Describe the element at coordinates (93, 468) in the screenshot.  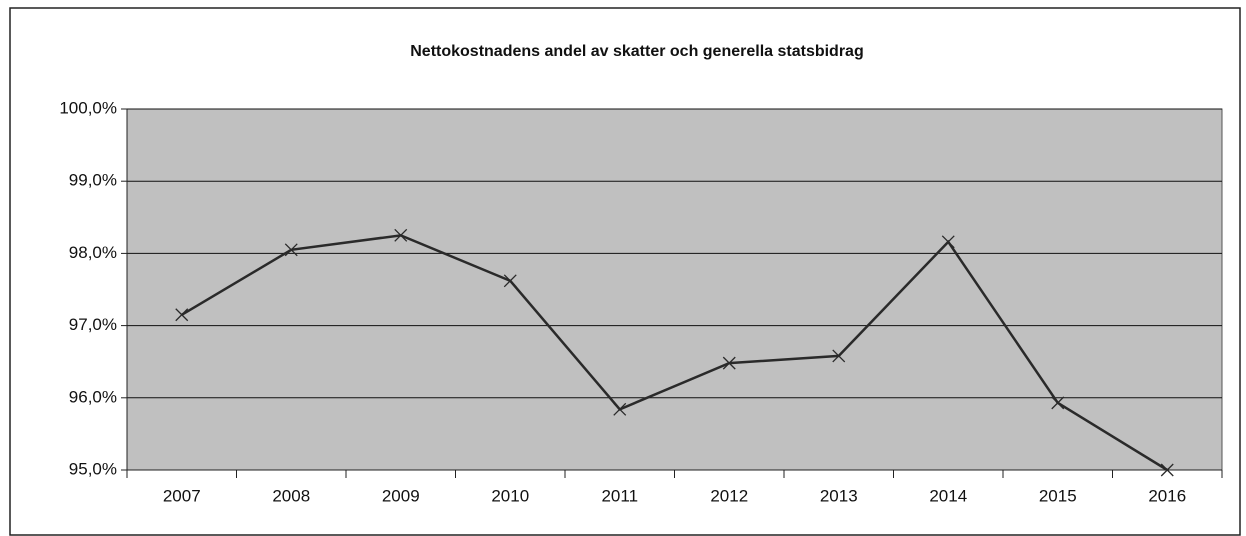
I see `y-tick-label: 95,0%` at that location.